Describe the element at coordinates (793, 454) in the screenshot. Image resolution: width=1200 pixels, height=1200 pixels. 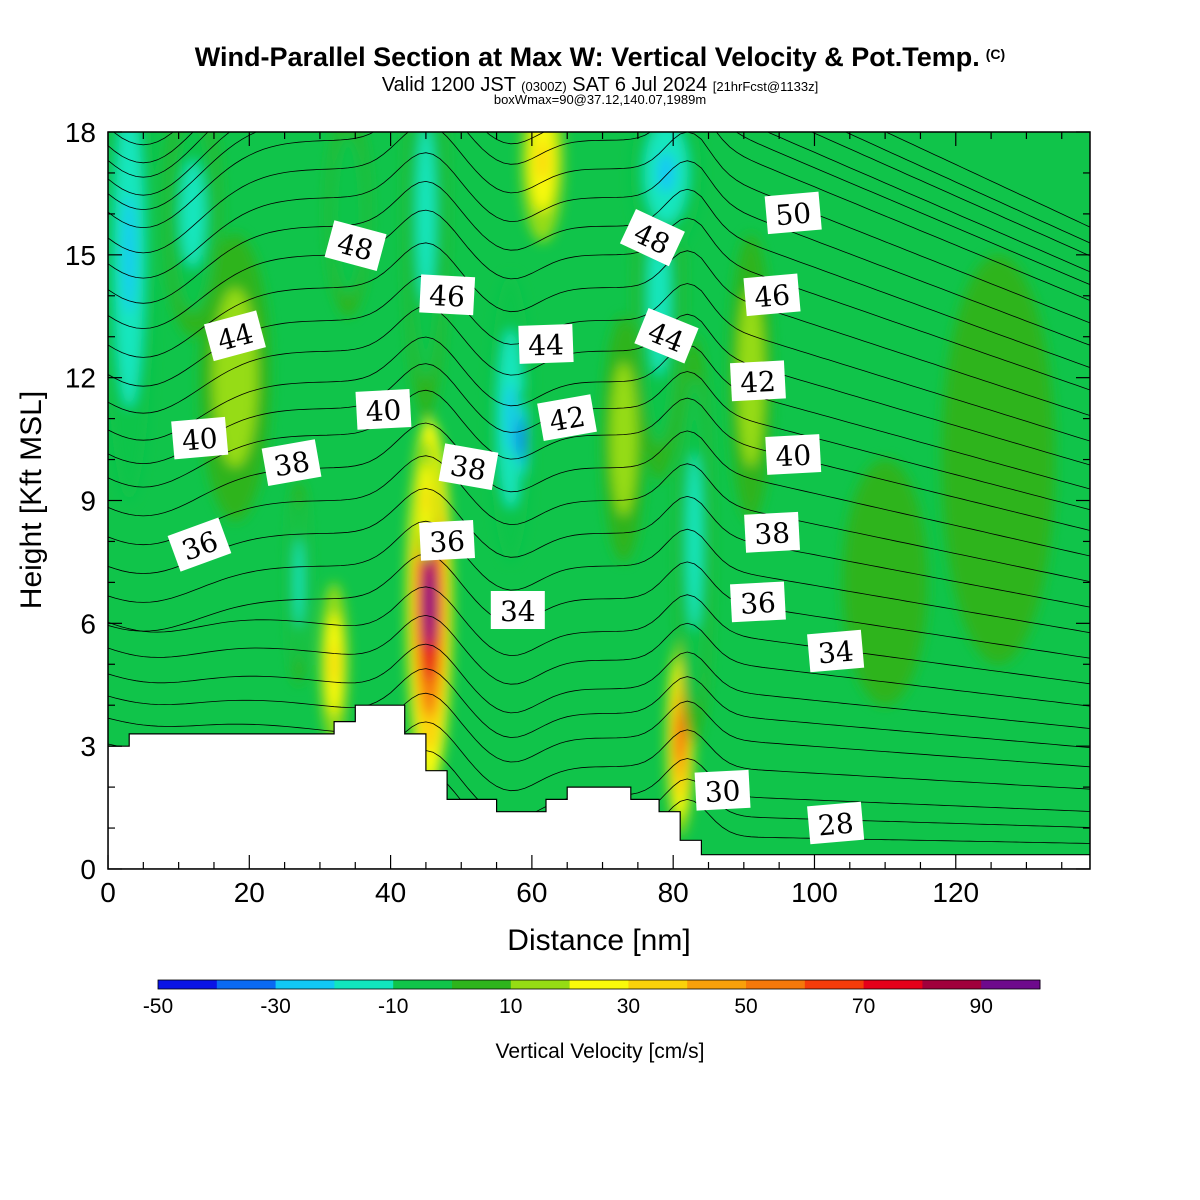
I see `contour-label-12: 40` at that location.